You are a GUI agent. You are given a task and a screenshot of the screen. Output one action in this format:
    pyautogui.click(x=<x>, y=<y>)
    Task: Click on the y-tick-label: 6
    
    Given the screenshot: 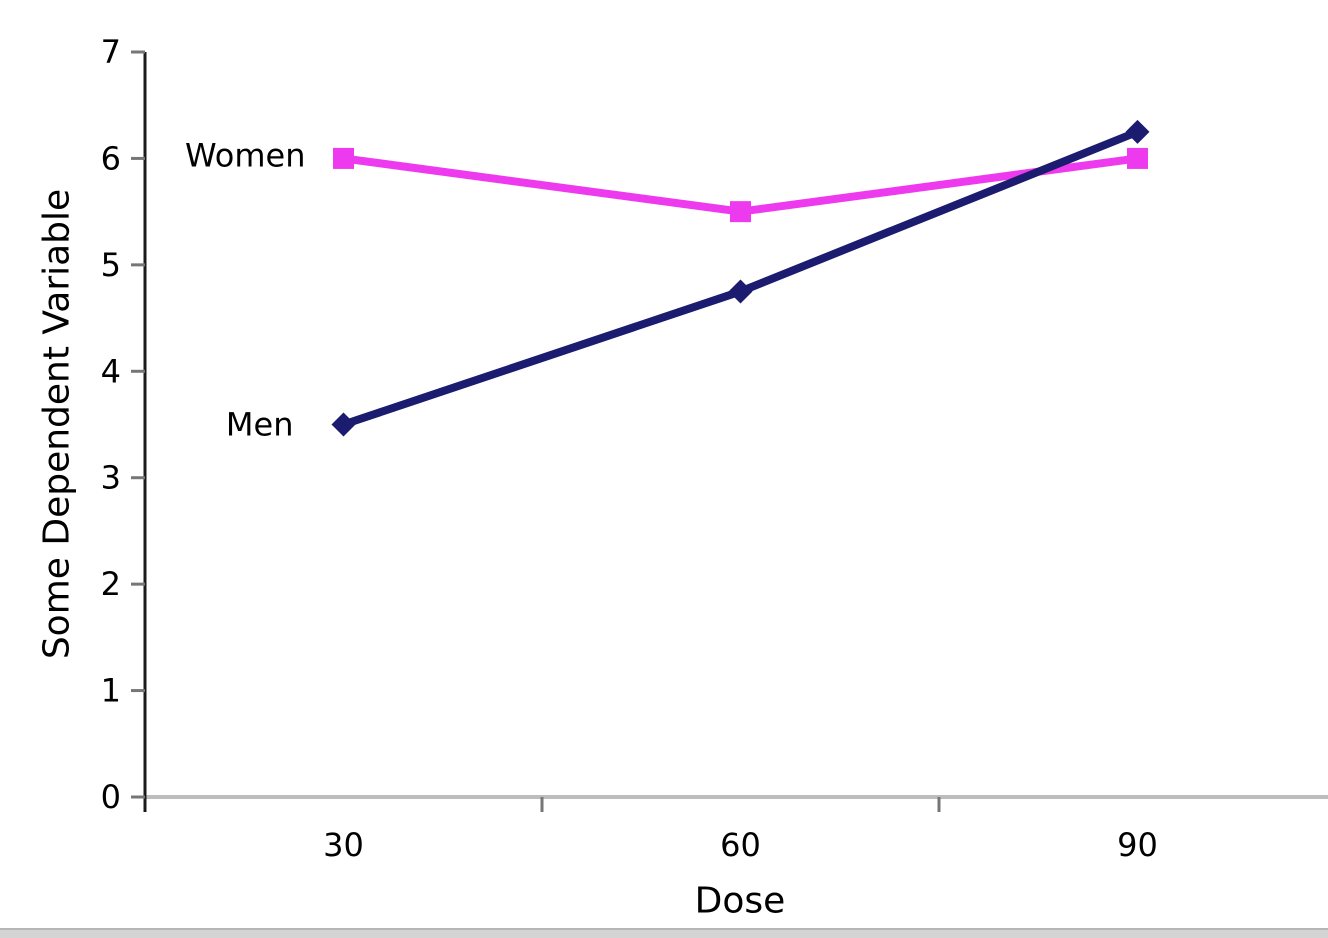 What is the action you would take?
    pyautogui.click(x=111, y=158)
    